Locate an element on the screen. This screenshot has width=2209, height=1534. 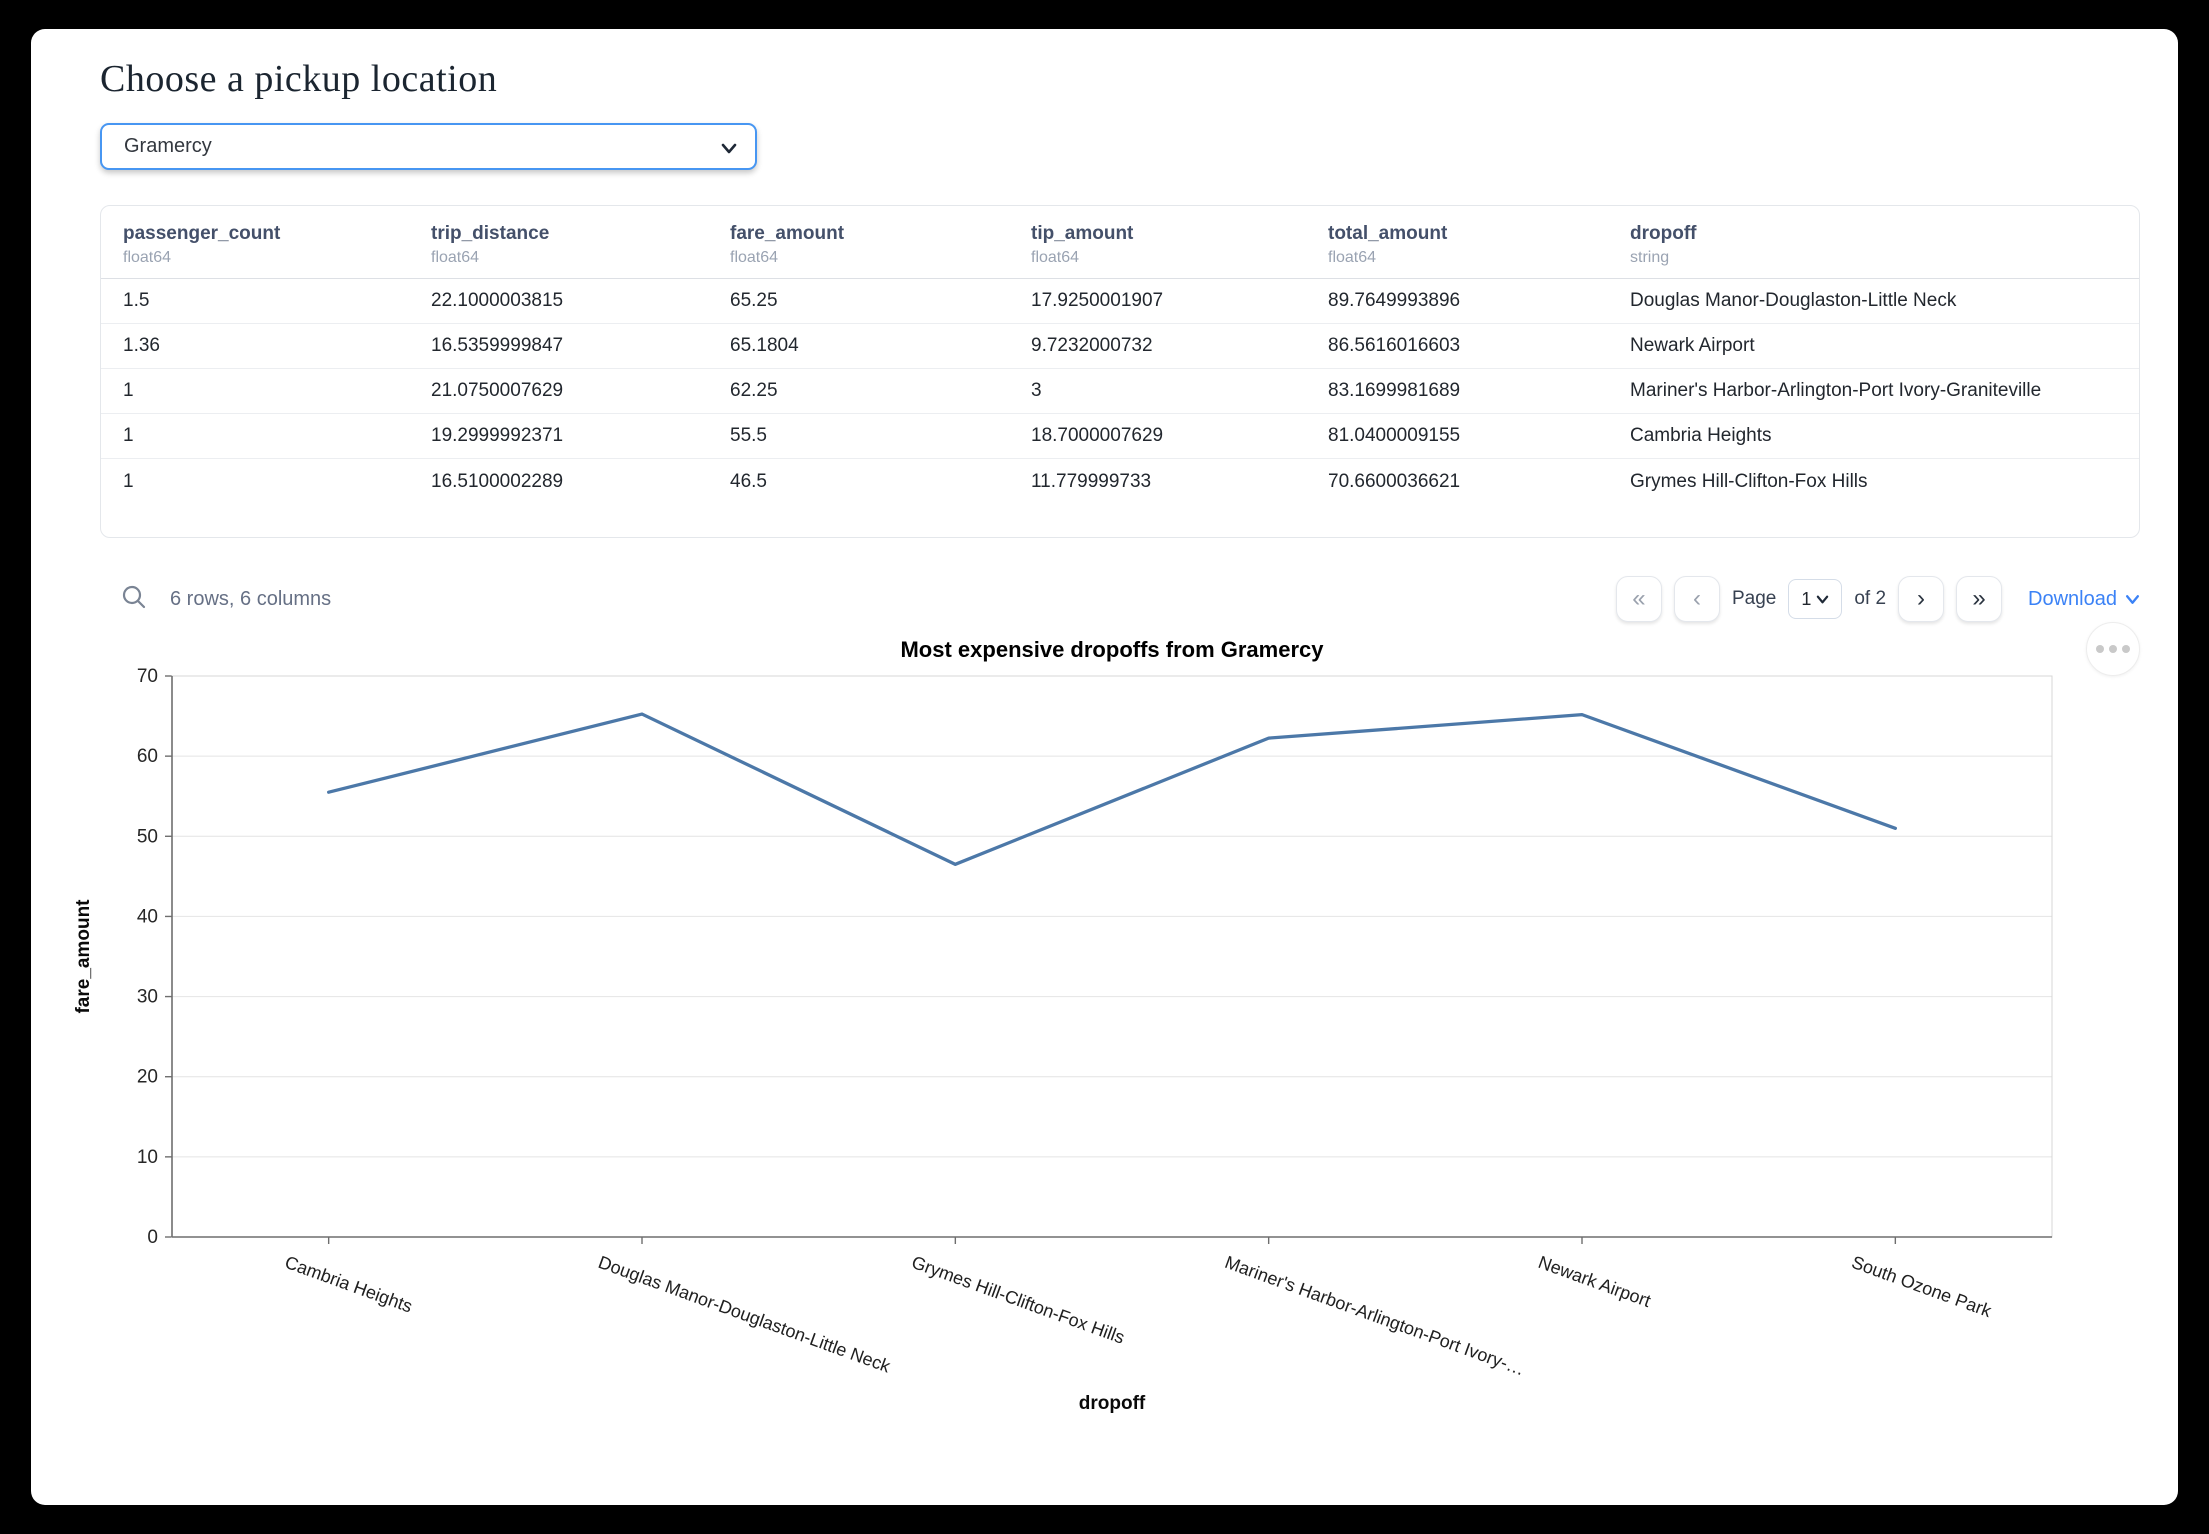
y-axis-tick-label: 30 is located at coordinates (147, 997).